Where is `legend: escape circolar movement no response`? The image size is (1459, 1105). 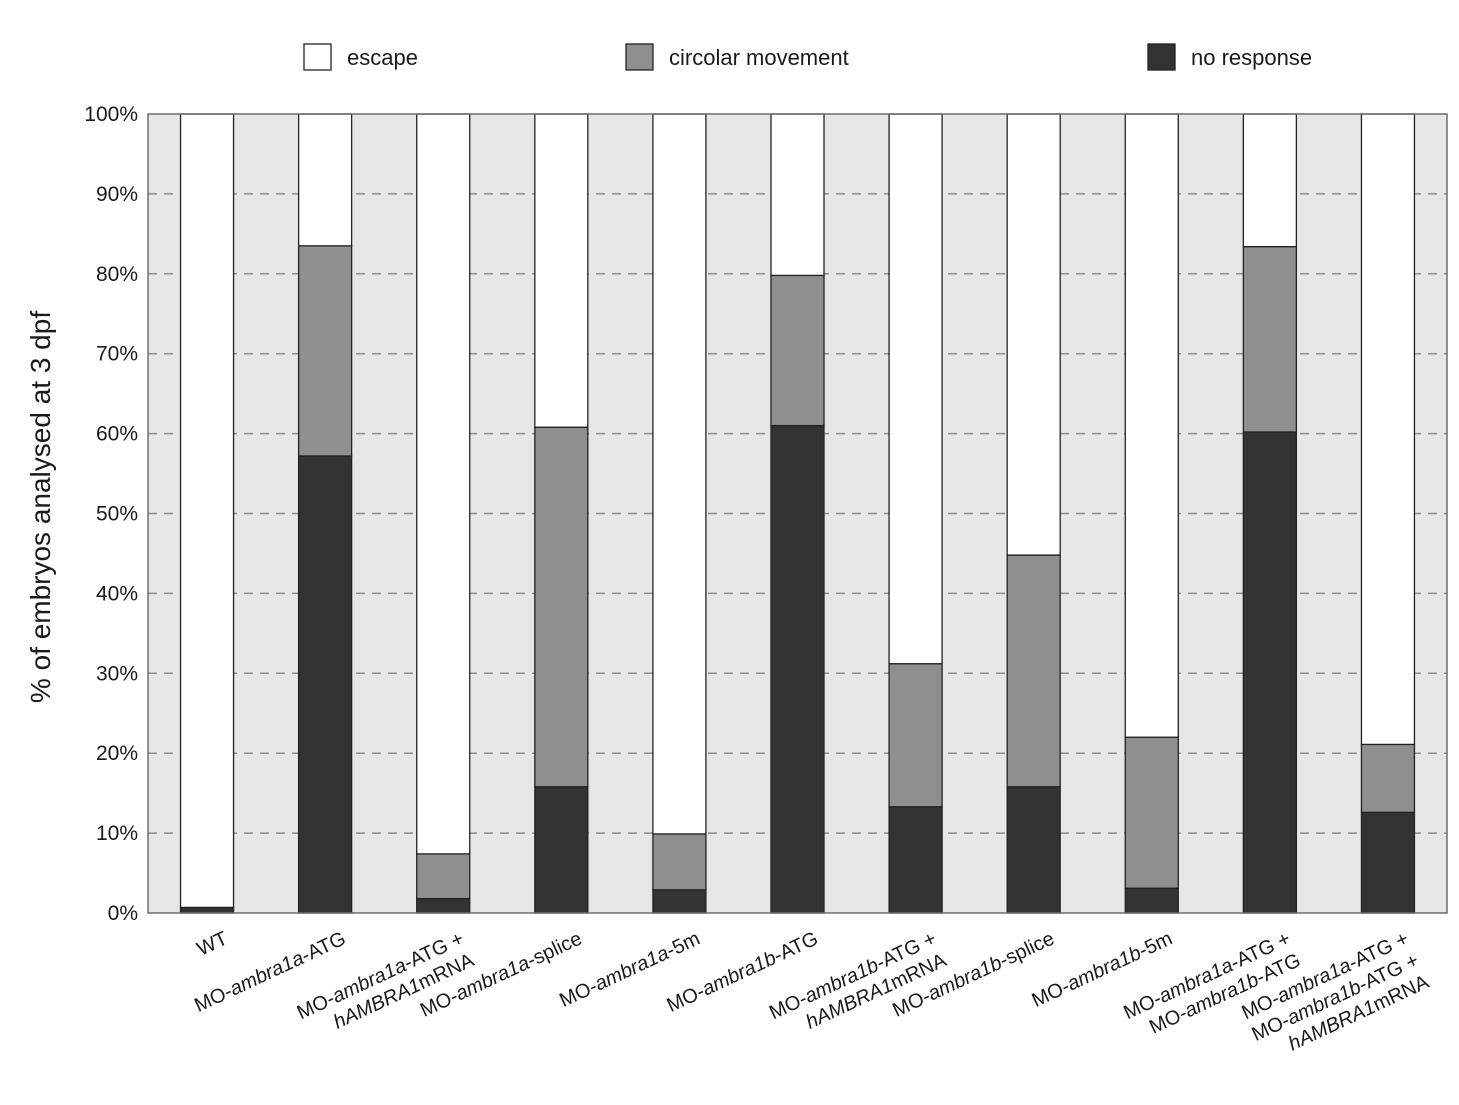 legend: escape circolar movement no response is located at coordinates (807, 57).